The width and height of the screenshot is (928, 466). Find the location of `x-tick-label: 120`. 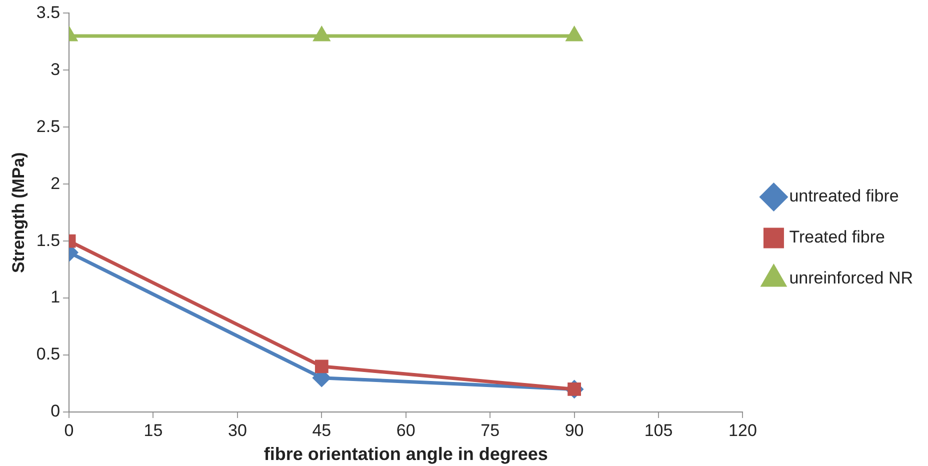

x-tick-label: 120 is located at coordinates (742, 430).